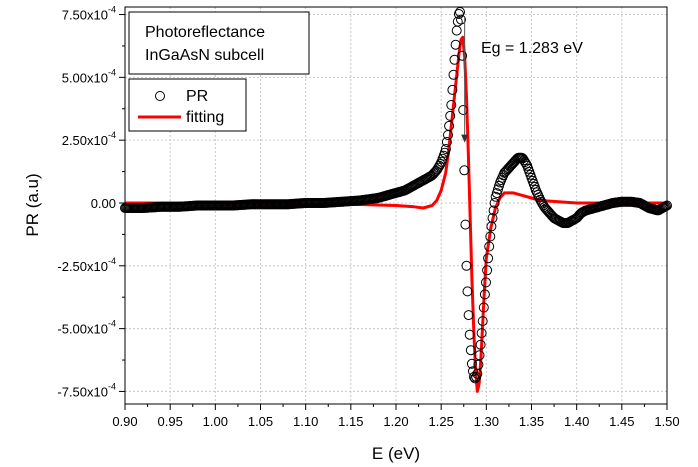  Describe the element at coordinates (441, 421) in the screenshot. I see `x-tick-label: 1.25` at that location.